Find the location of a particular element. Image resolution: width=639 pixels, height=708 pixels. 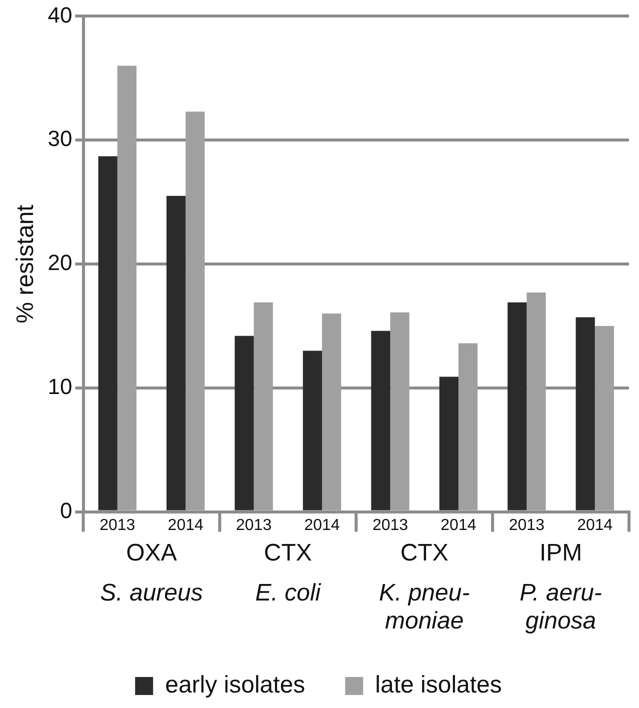

text: E. coli is located at coordinates (288, 592).